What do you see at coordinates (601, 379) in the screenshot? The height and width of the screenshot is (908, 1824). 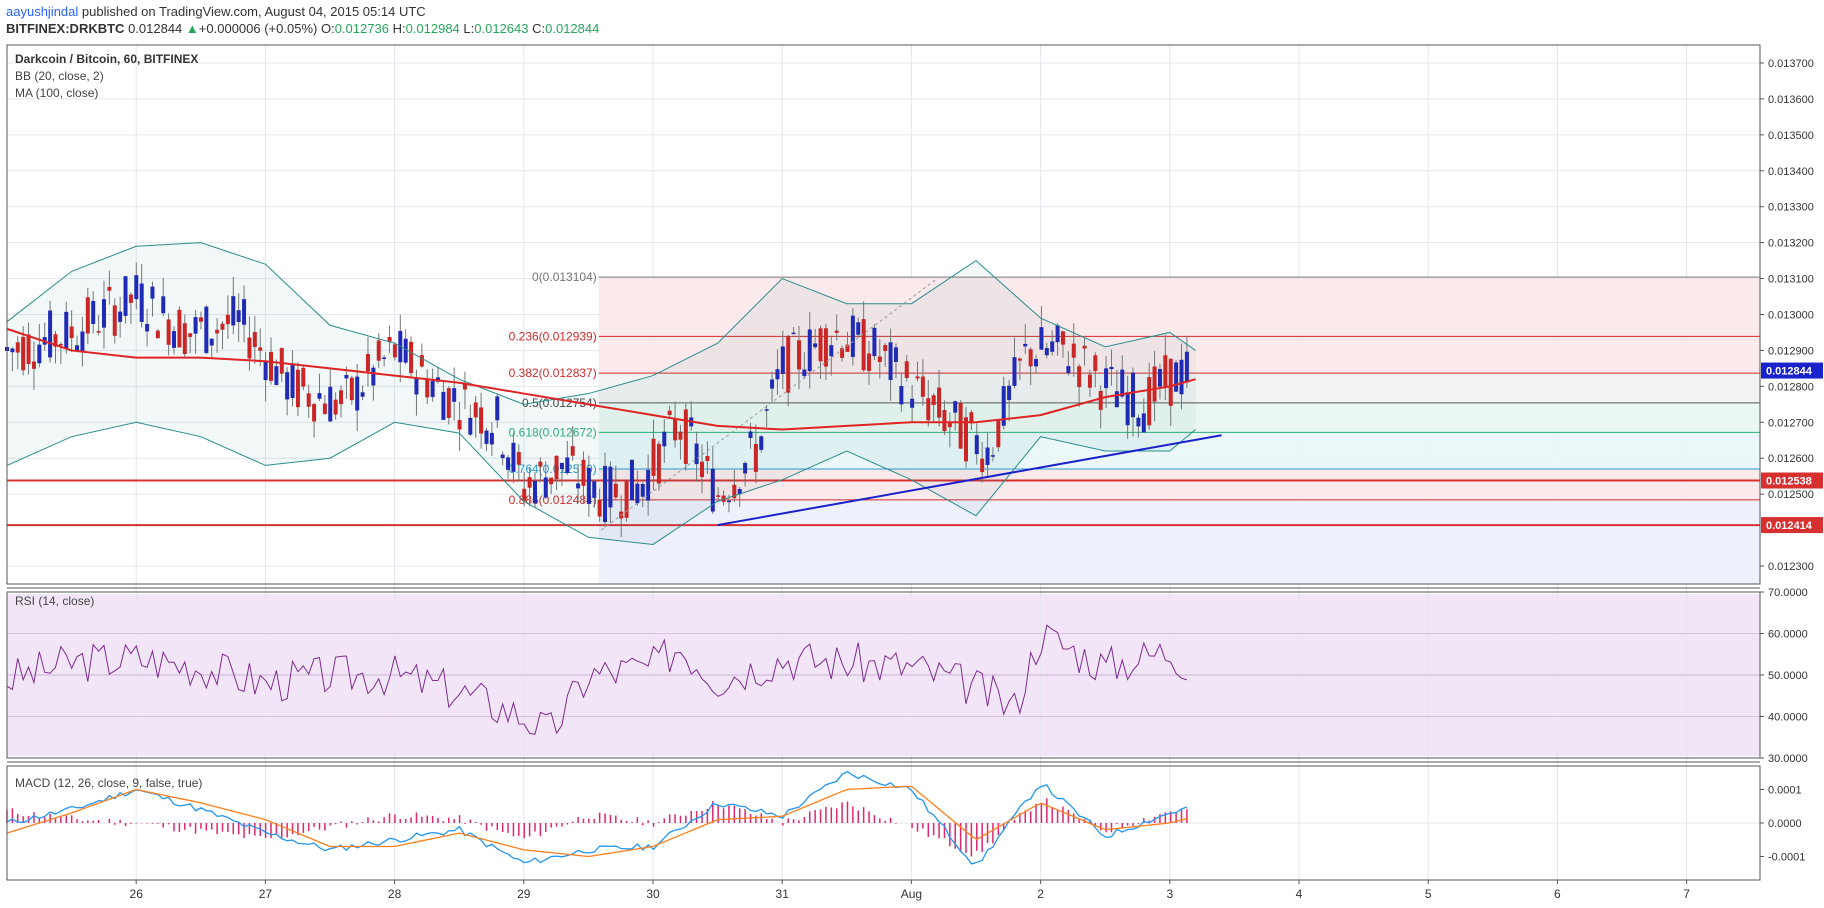 I see `moving-average-line` at bounding box center [601, 379].